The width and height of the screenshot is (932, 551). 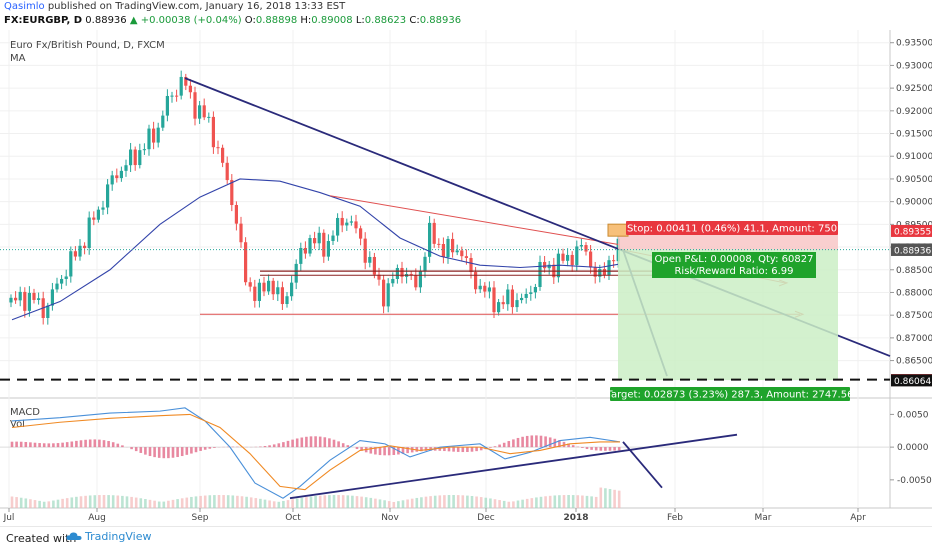 I want to click on tradingview-link: TradingView, so click(x=108, y=536).